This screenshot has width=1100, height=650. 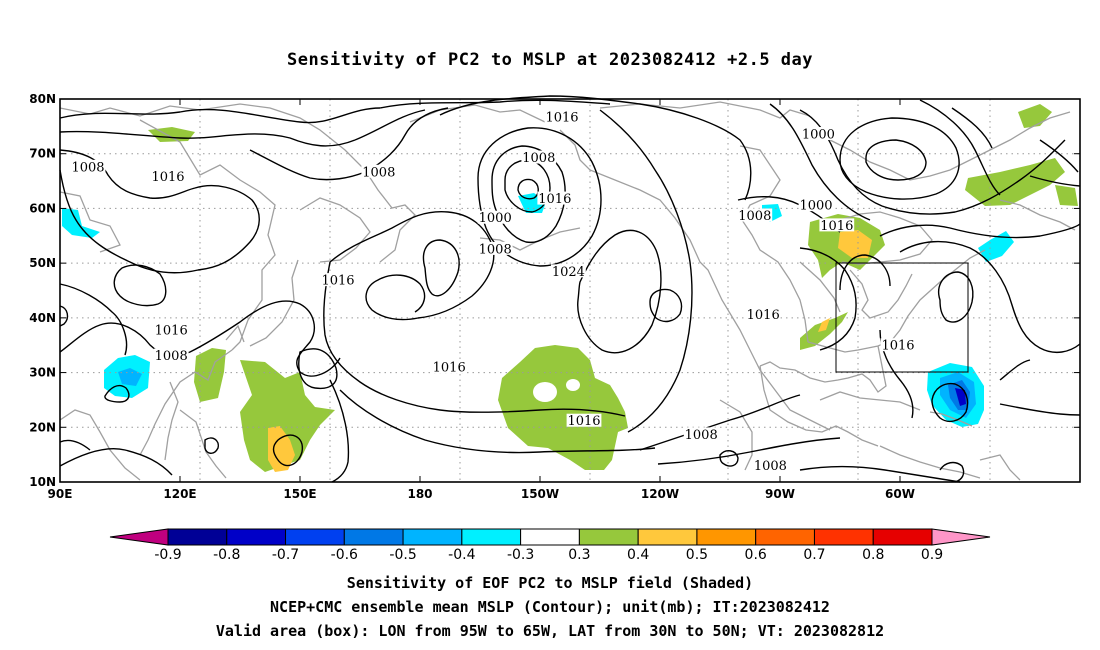 What do you see at coordinates (756, 555) in the screenshot?
I see `colorbar-tick-label: 0.6` at bounding box center [756, 555].